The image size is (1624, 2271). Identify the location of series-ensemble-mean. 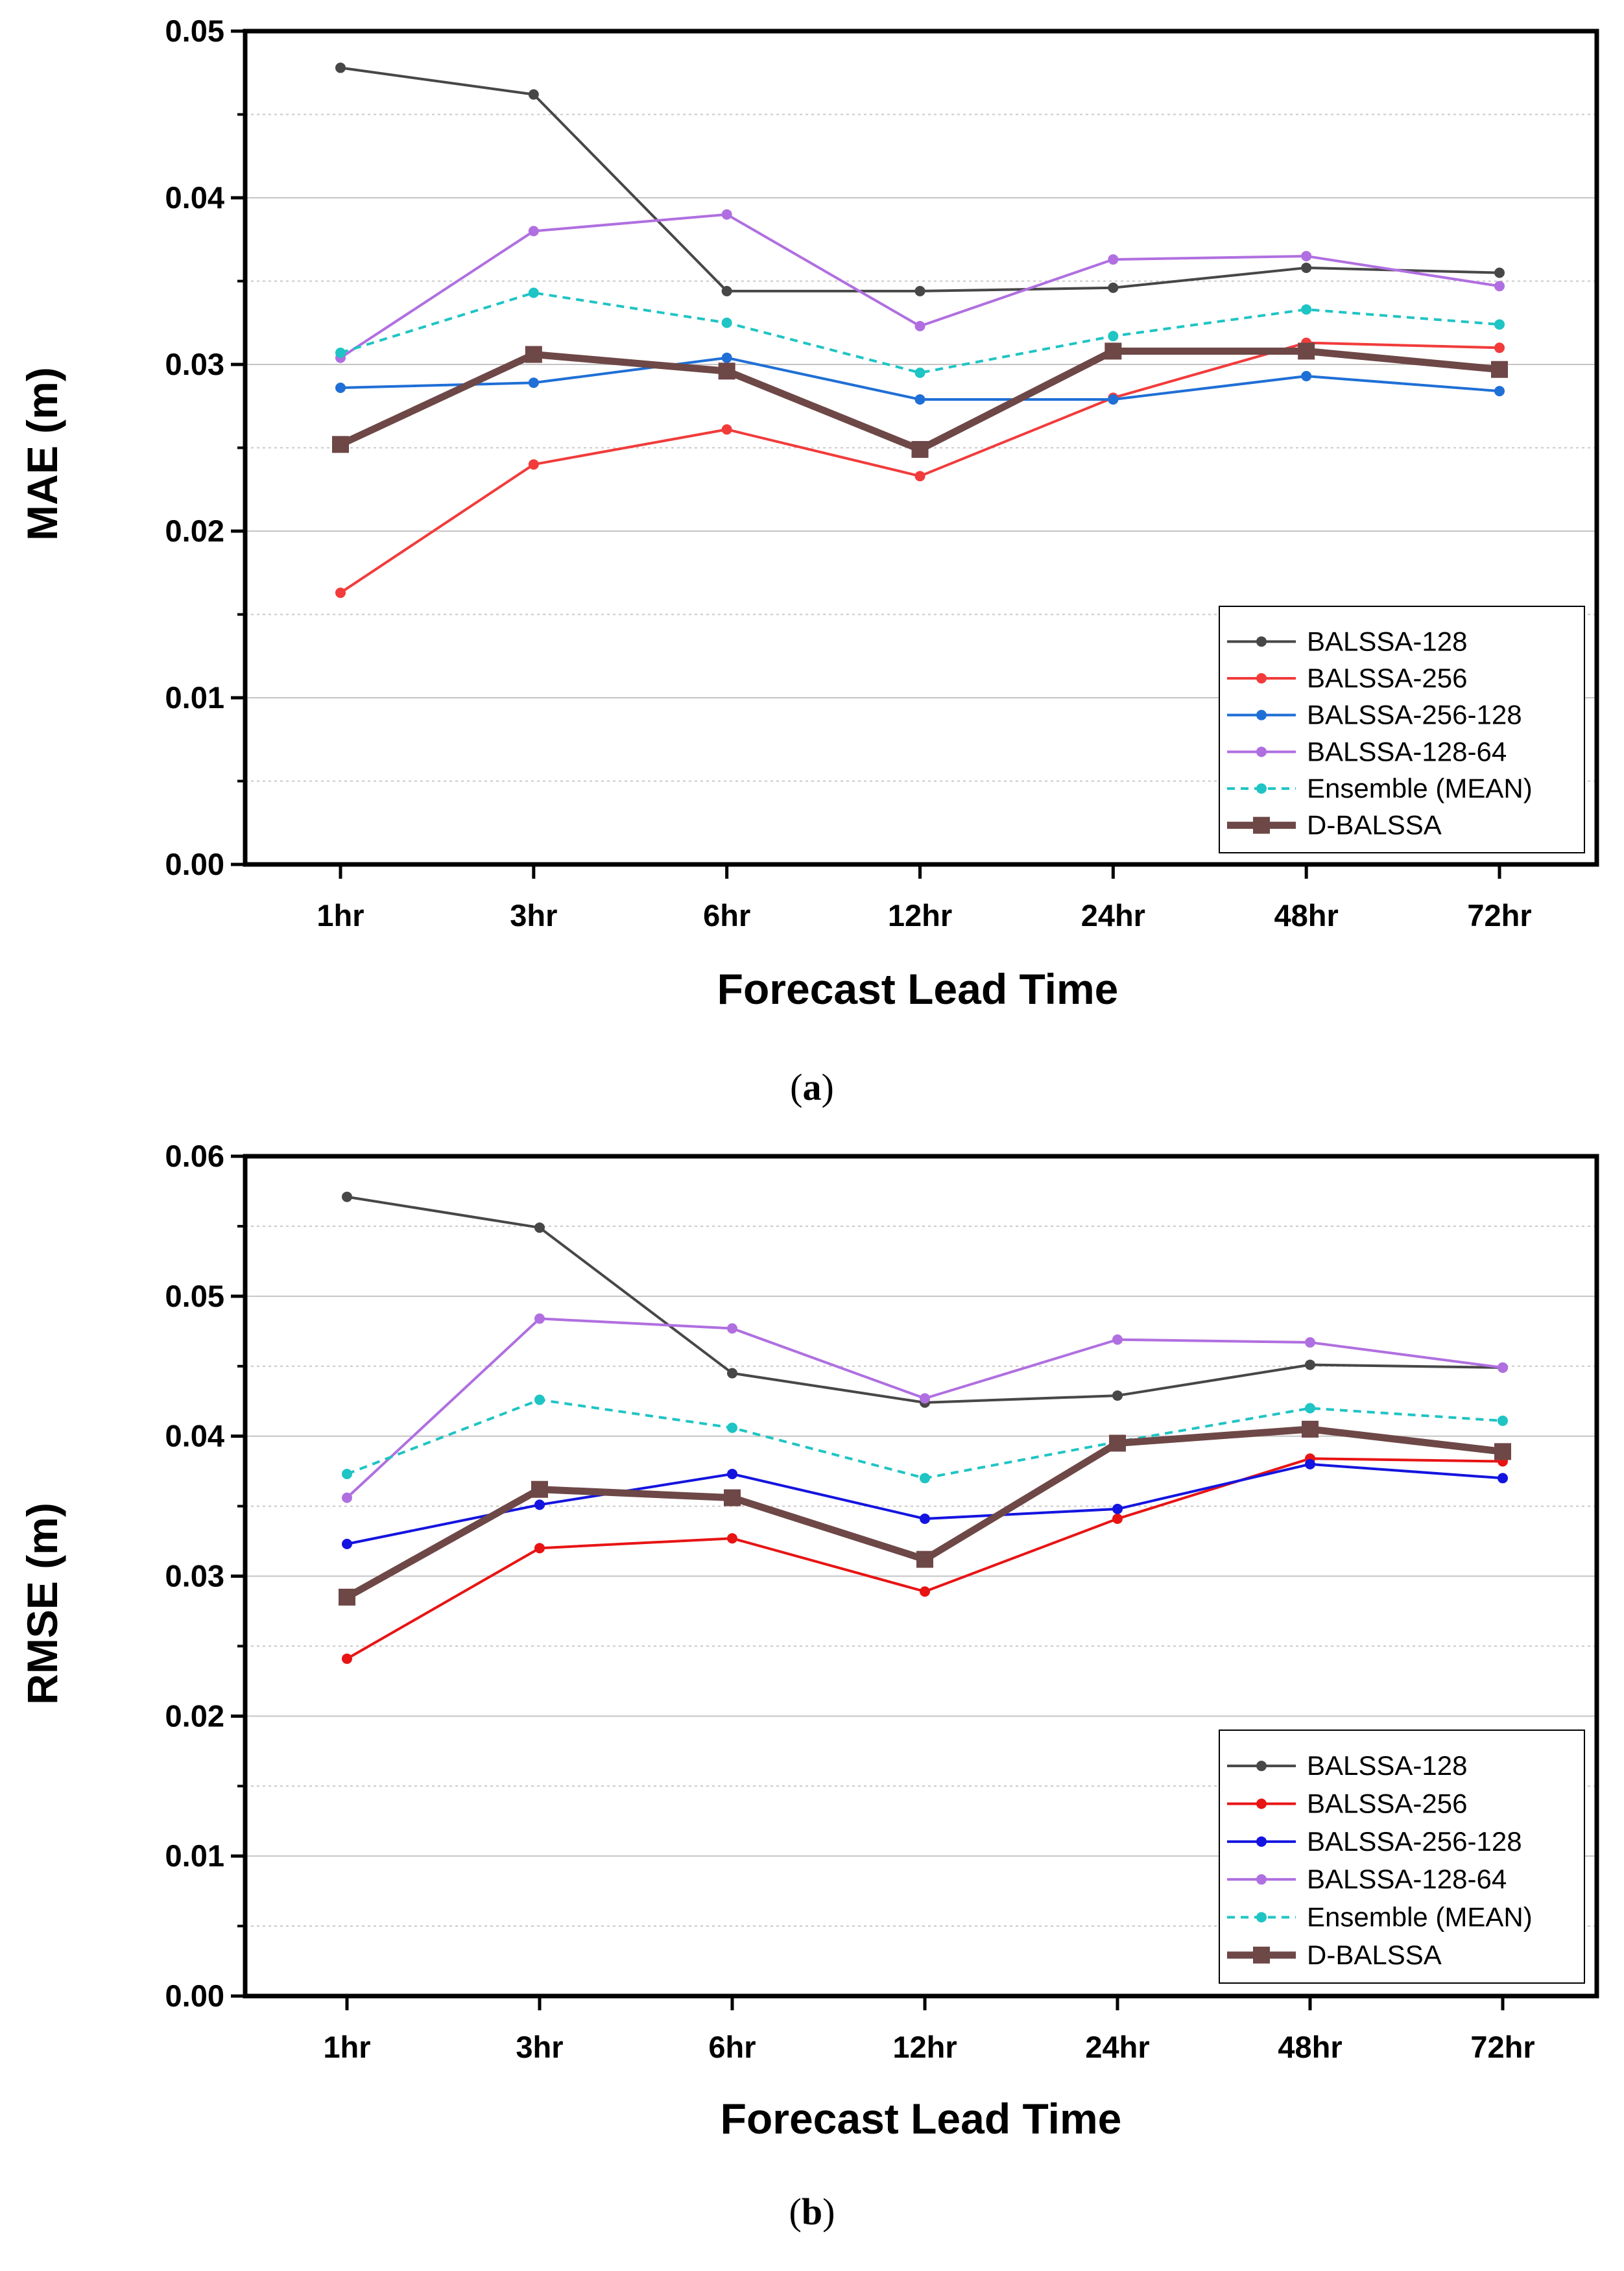
(920, 332).